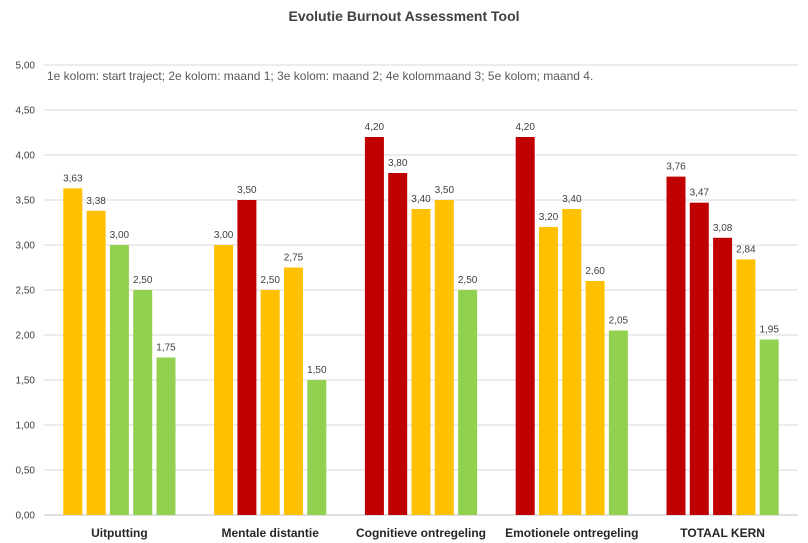 The image size is (808, 543). Describe the element at coordinates (676, 167) in the screenshot. I see `data-label: 3,76` at that location.